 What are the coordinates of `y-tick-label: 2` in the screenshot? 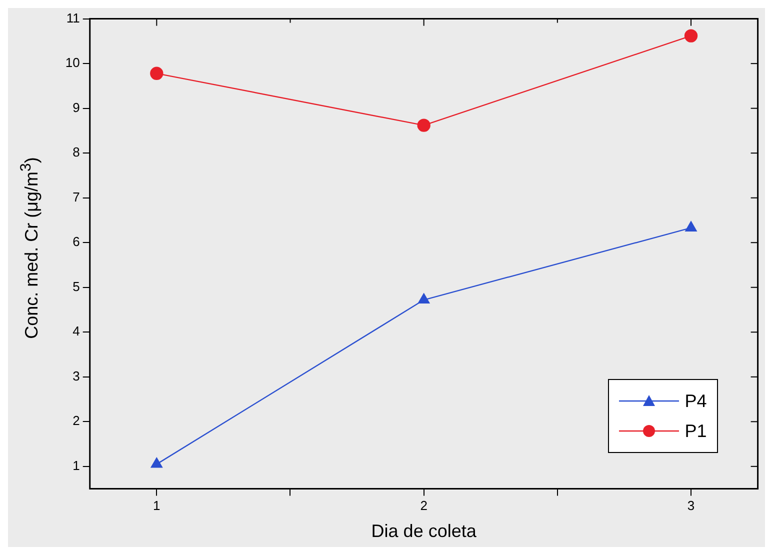 It's located at (76, 420).